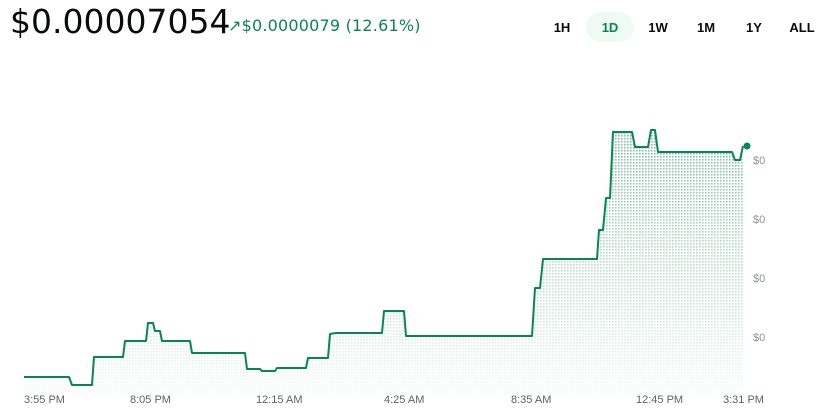  Describe the element at coordinates (610, 27) in the screenshot. I see `range-tab-1d: 1D` at that location.